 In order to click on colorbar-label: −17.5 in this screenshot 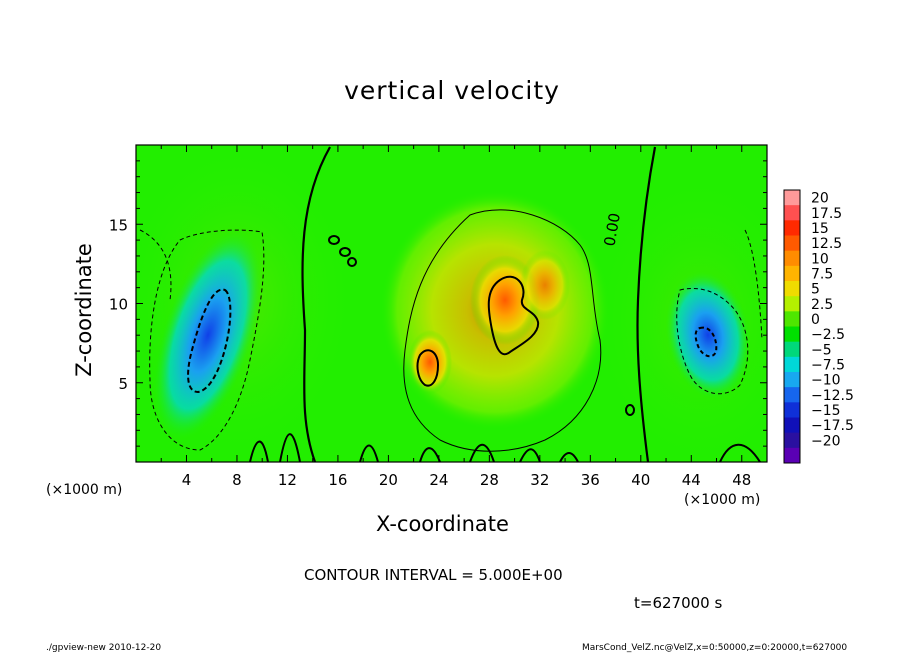, I will do `click(832, 426)`.